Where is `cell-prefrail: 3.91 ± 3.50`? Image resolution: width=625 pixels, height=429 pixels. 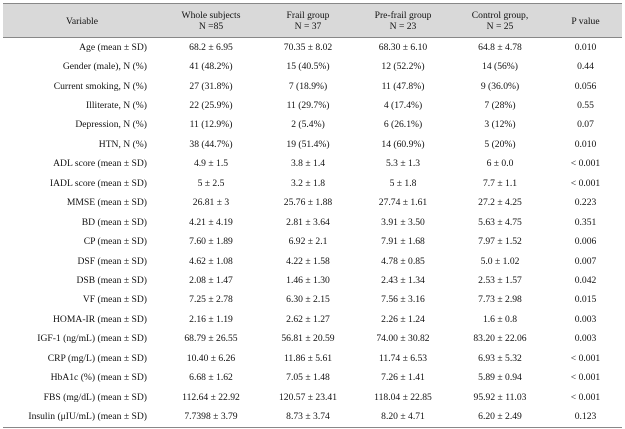
cell-prefrail: 3.91 ± 3.50 is located at coordinates (403, 222).